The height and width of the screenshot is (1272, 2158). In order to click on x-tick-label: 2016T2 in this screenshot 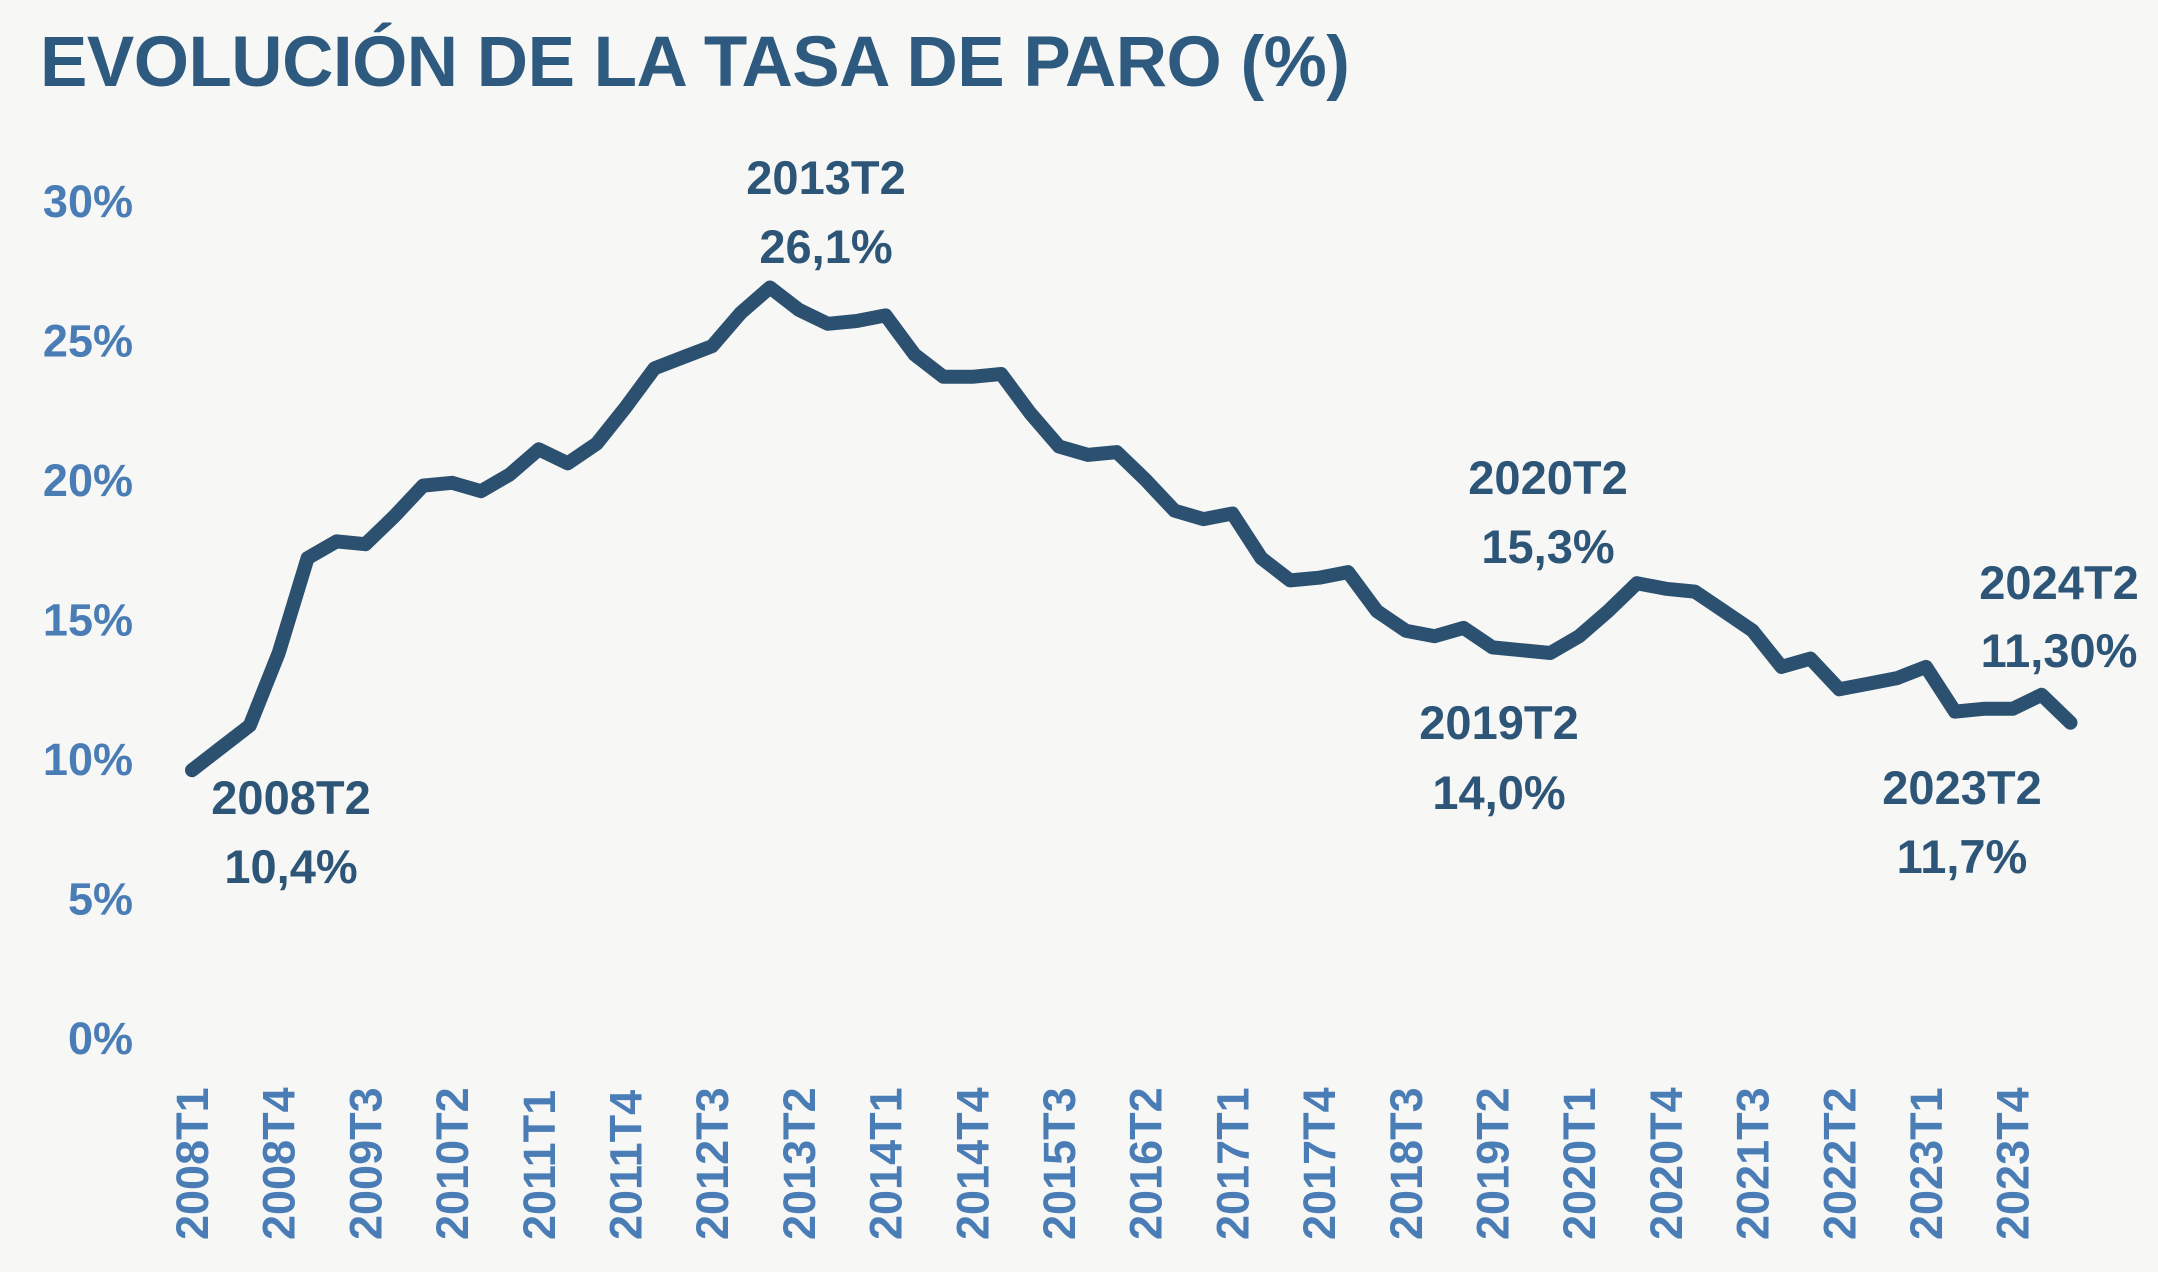, I will do `click(1146, 1163)`.